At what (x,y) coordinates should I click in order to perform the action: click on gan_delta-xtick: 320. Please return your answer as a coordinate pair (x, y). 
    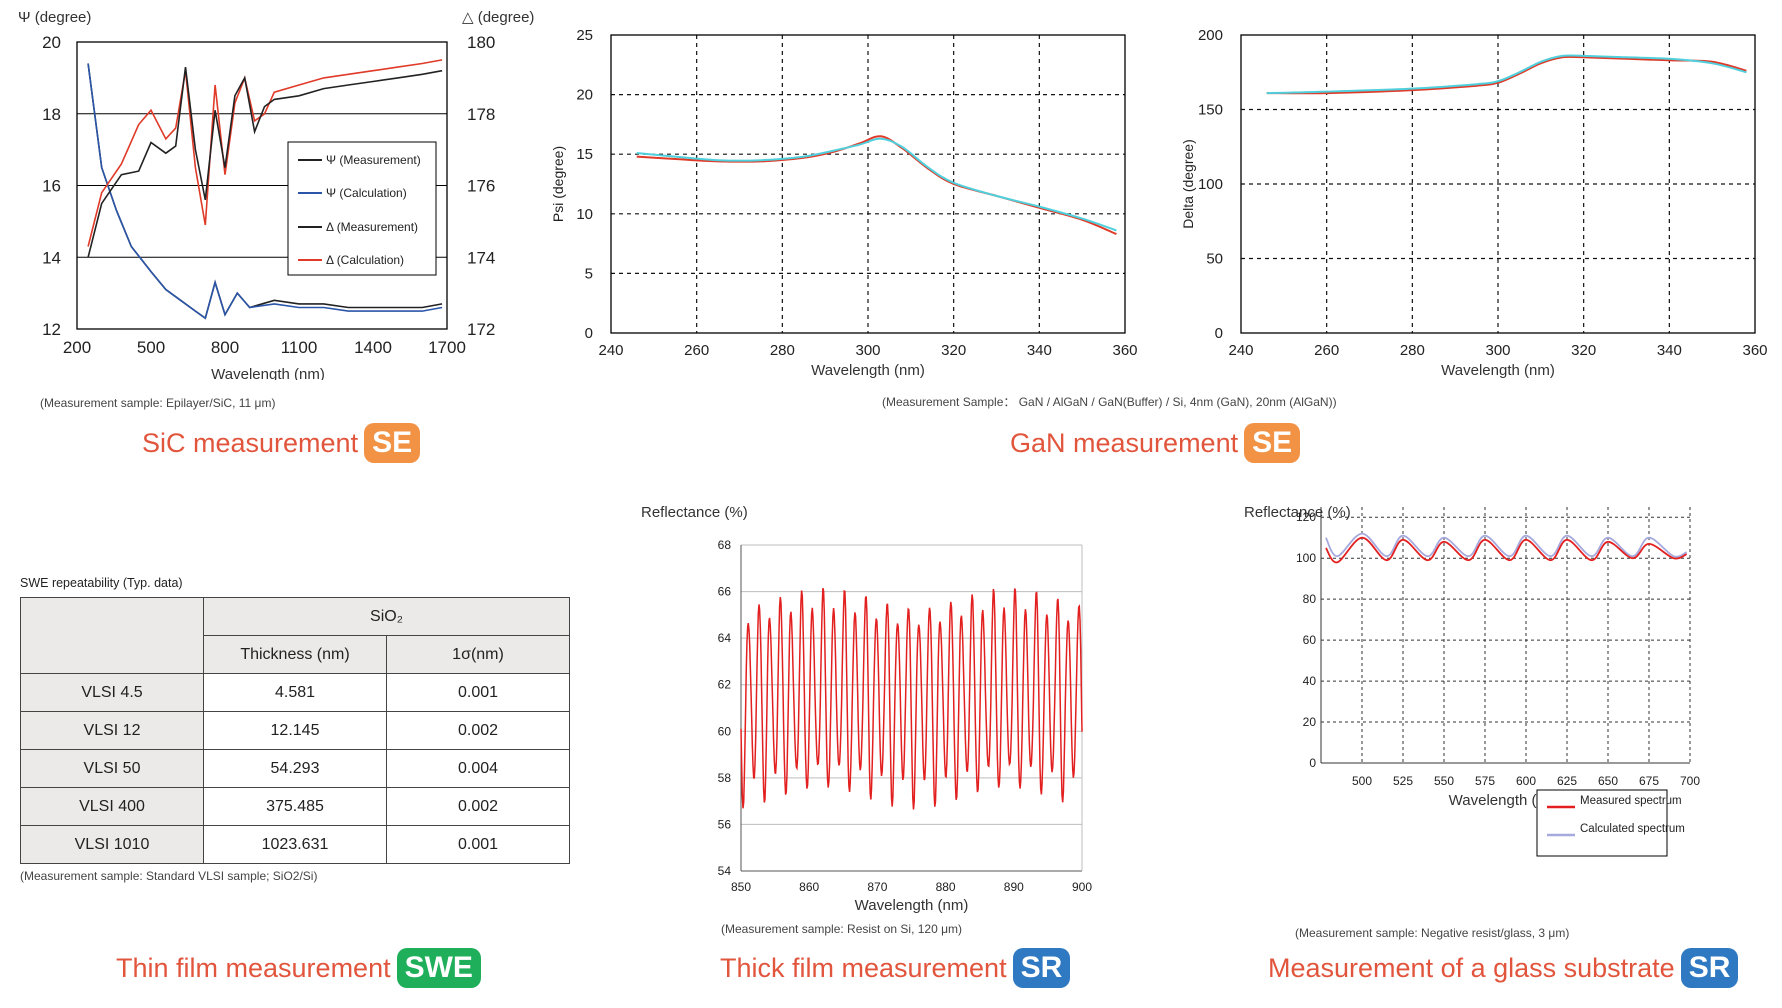
    Looking at the image, I should click on (1583, 350).